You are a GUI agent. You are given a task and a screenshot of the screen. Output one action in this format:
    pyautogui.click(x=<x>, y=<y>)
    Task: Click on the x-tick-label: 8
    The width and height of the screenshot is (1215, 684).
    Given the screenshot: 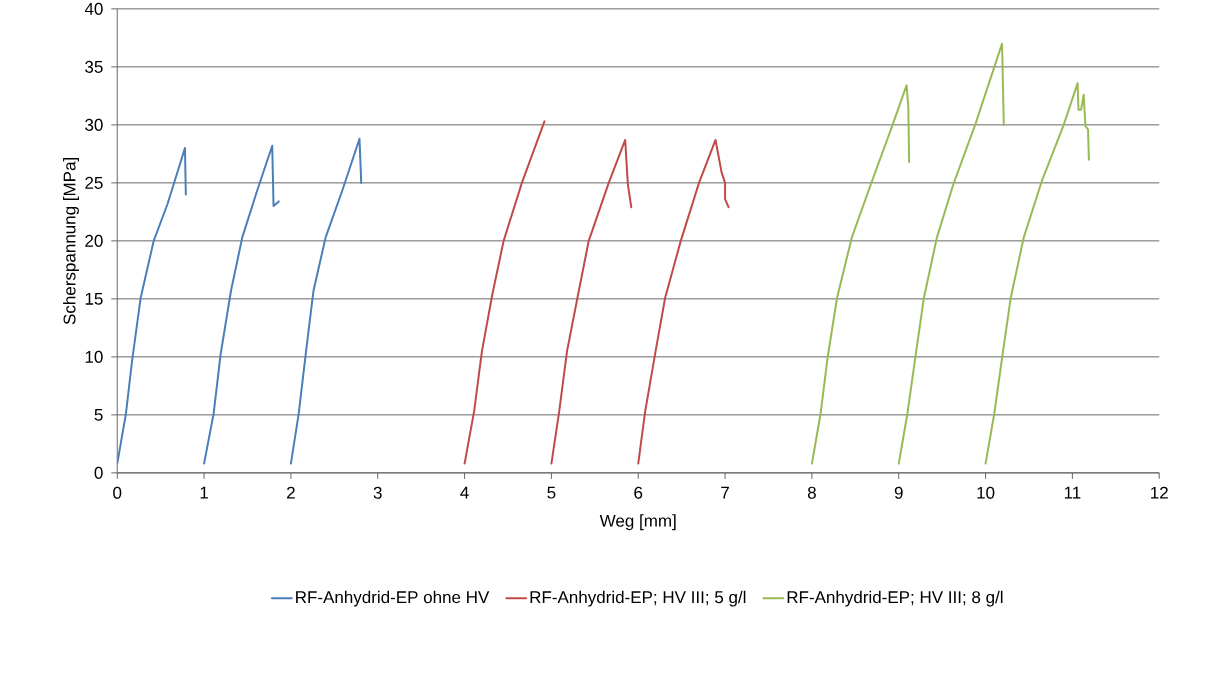 What is the action you would take?
    pyautogui.click(x=811, y=492)
    